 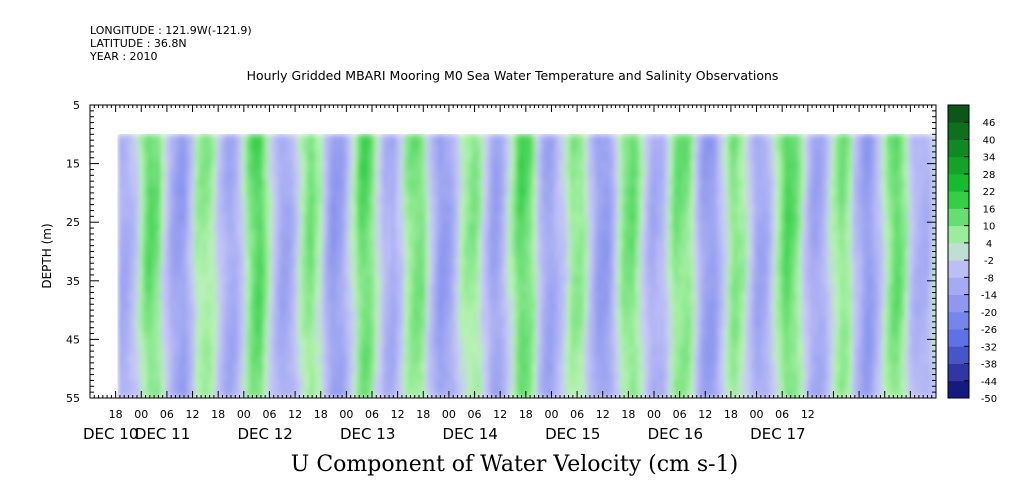 What do you see at coordinates (73, 281) in the screenshot?
I see `y-tick-label: 35` at bounding box center [73, 281].